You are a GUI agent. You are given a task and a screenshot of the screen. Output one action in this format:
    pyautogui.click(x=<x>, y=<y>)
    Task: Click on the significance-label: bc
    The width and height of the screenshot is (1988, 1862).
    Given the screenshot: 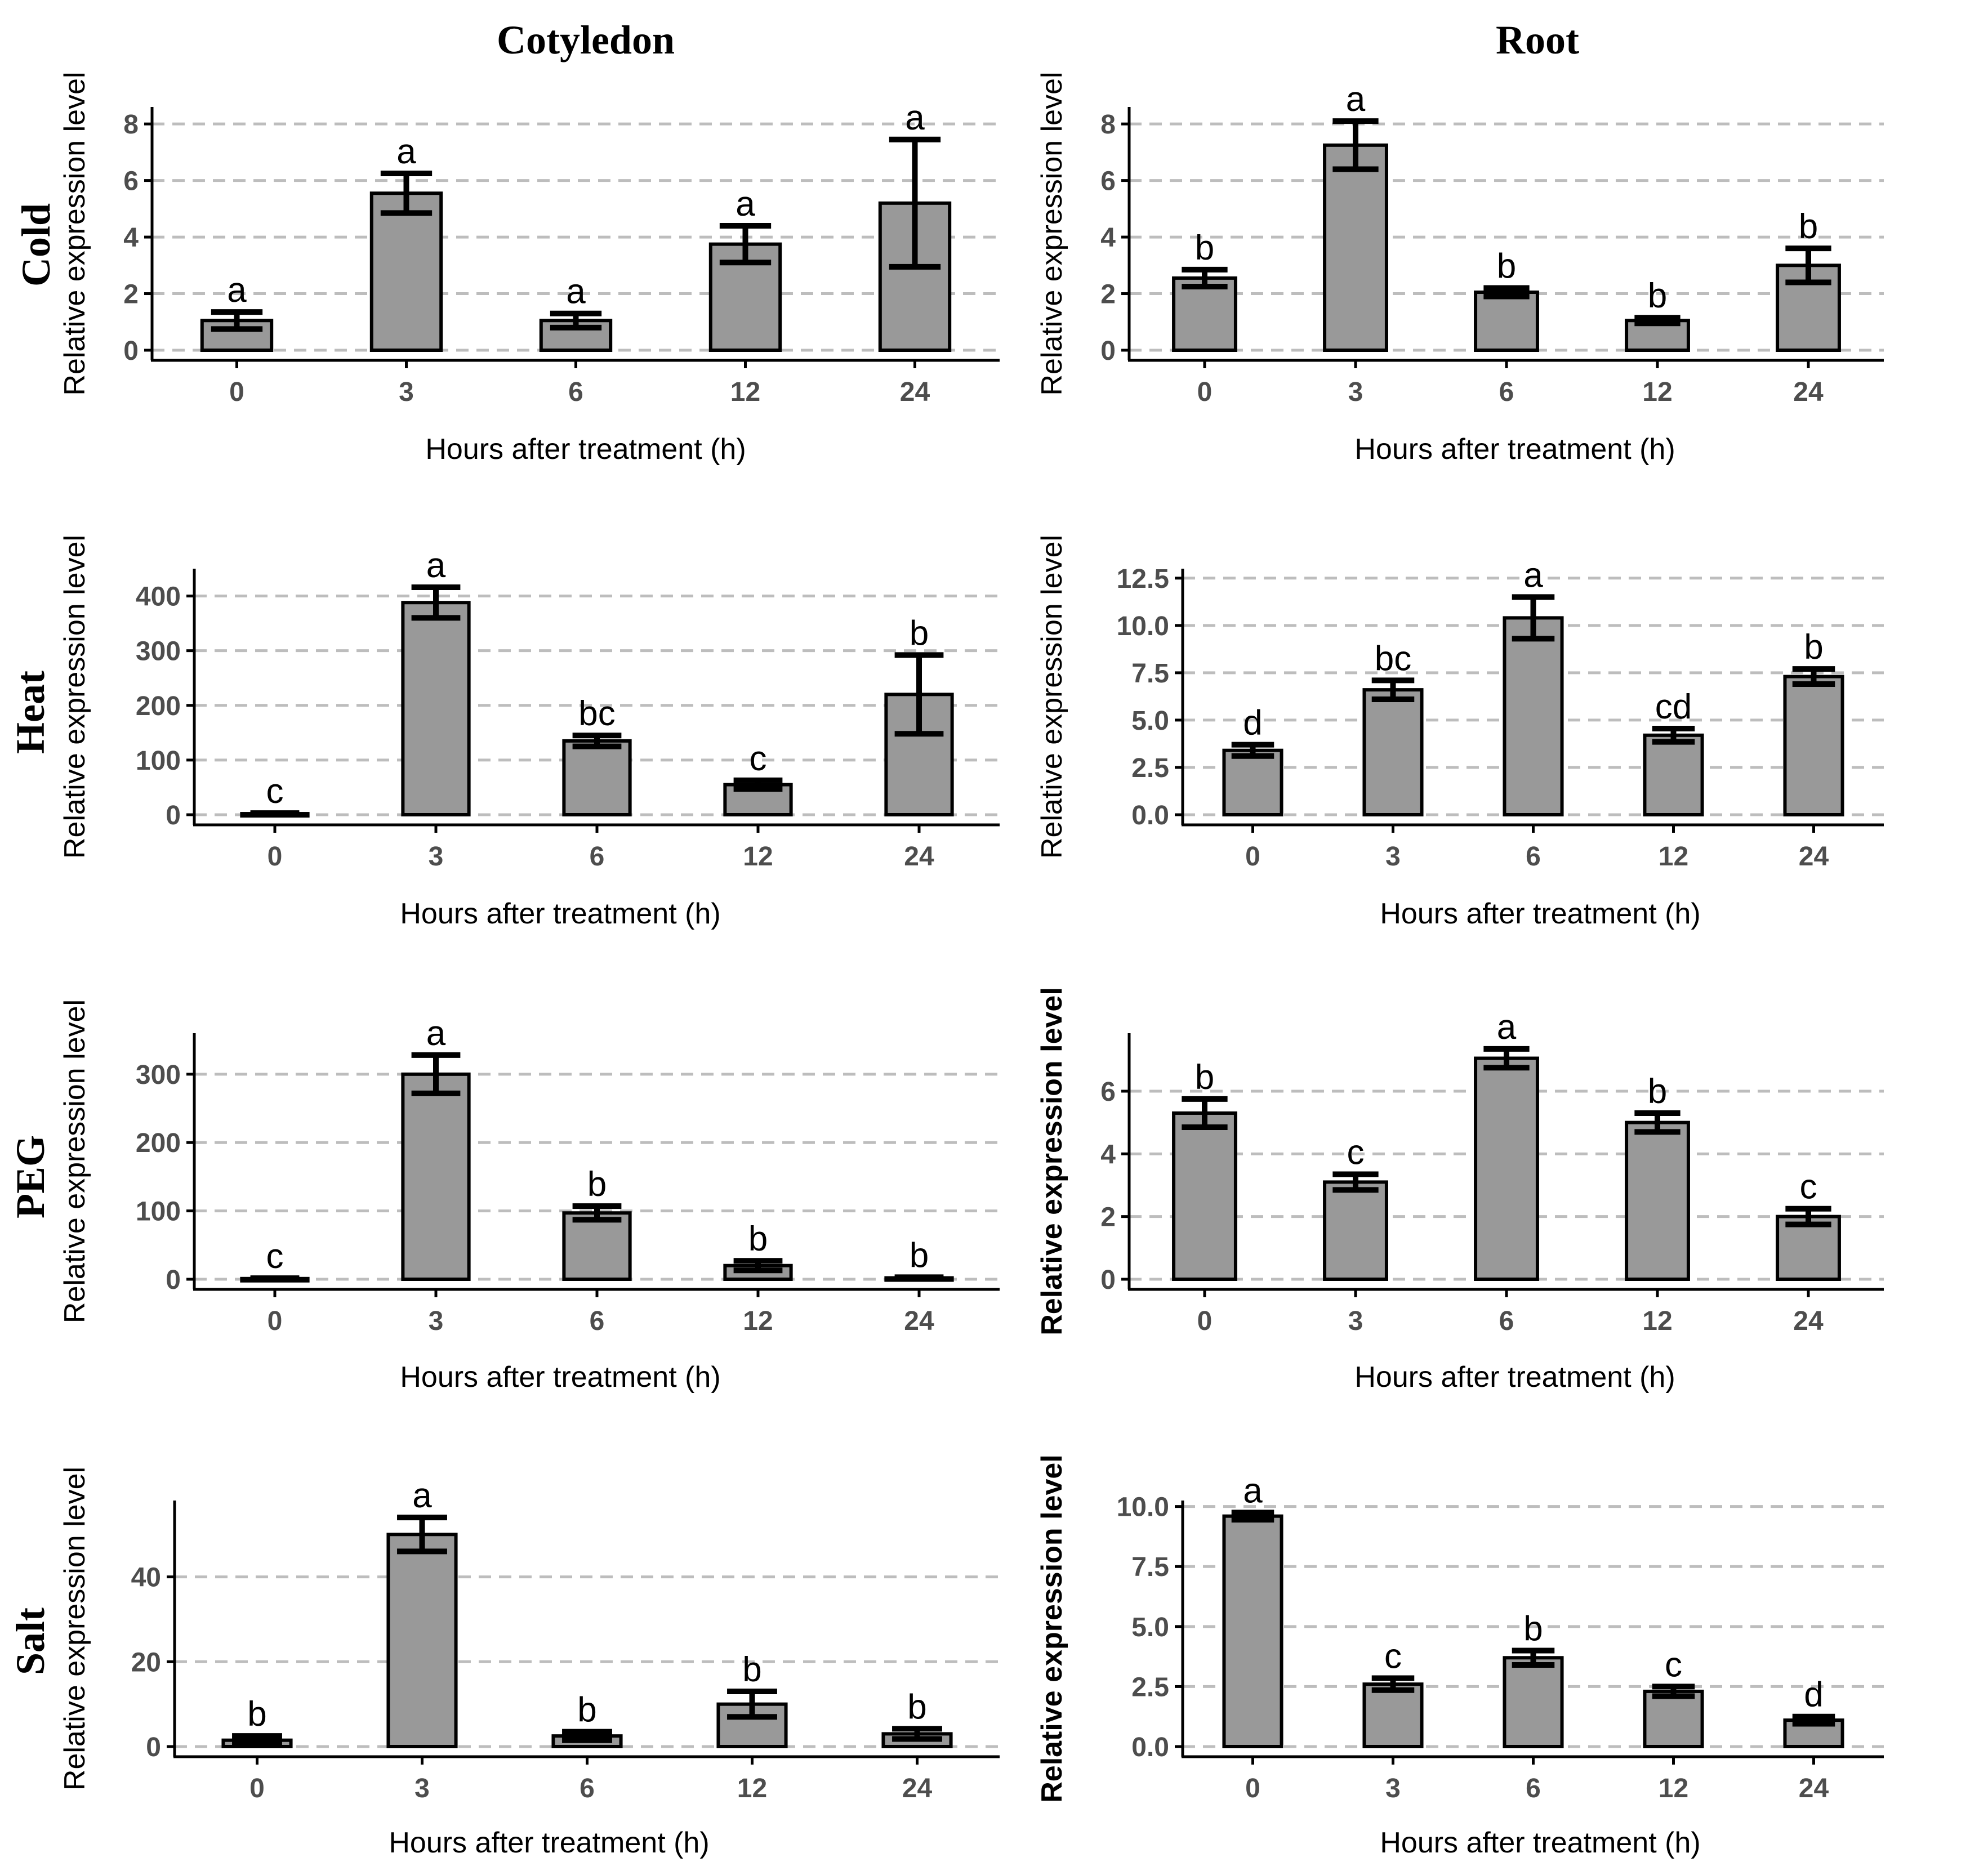 What is the action you would take?
    pyautogui.click(x=1393, y=658)
    